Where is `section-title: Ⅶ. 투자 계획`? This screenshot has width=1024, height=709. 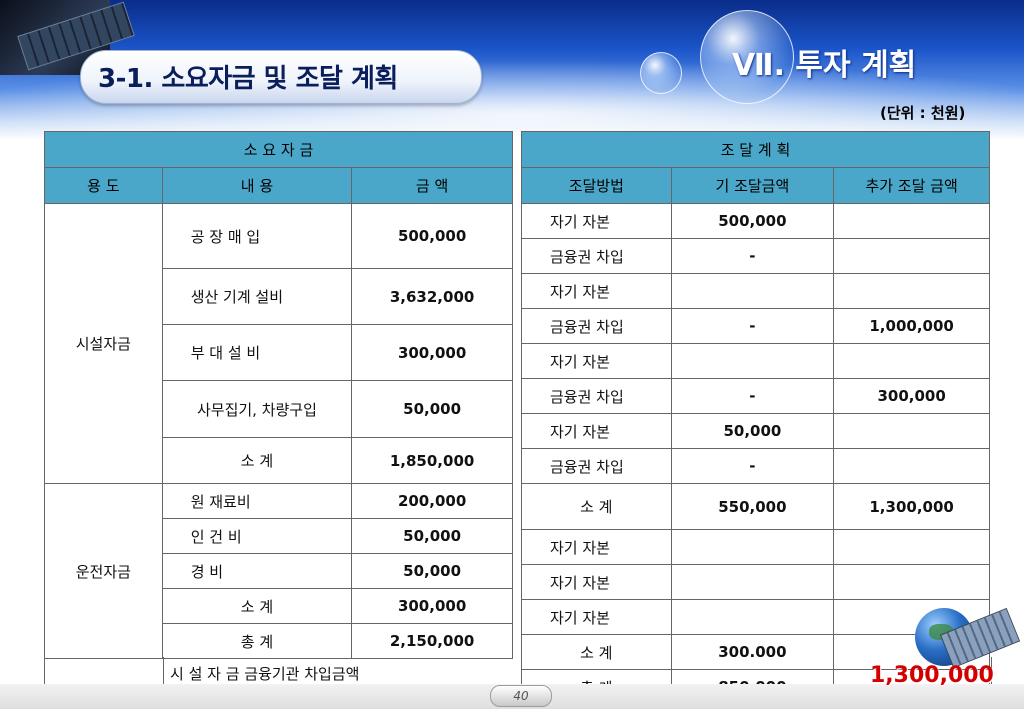 section-title: Ⅶ. 투자 계획 is located at coordinates (824, 62).